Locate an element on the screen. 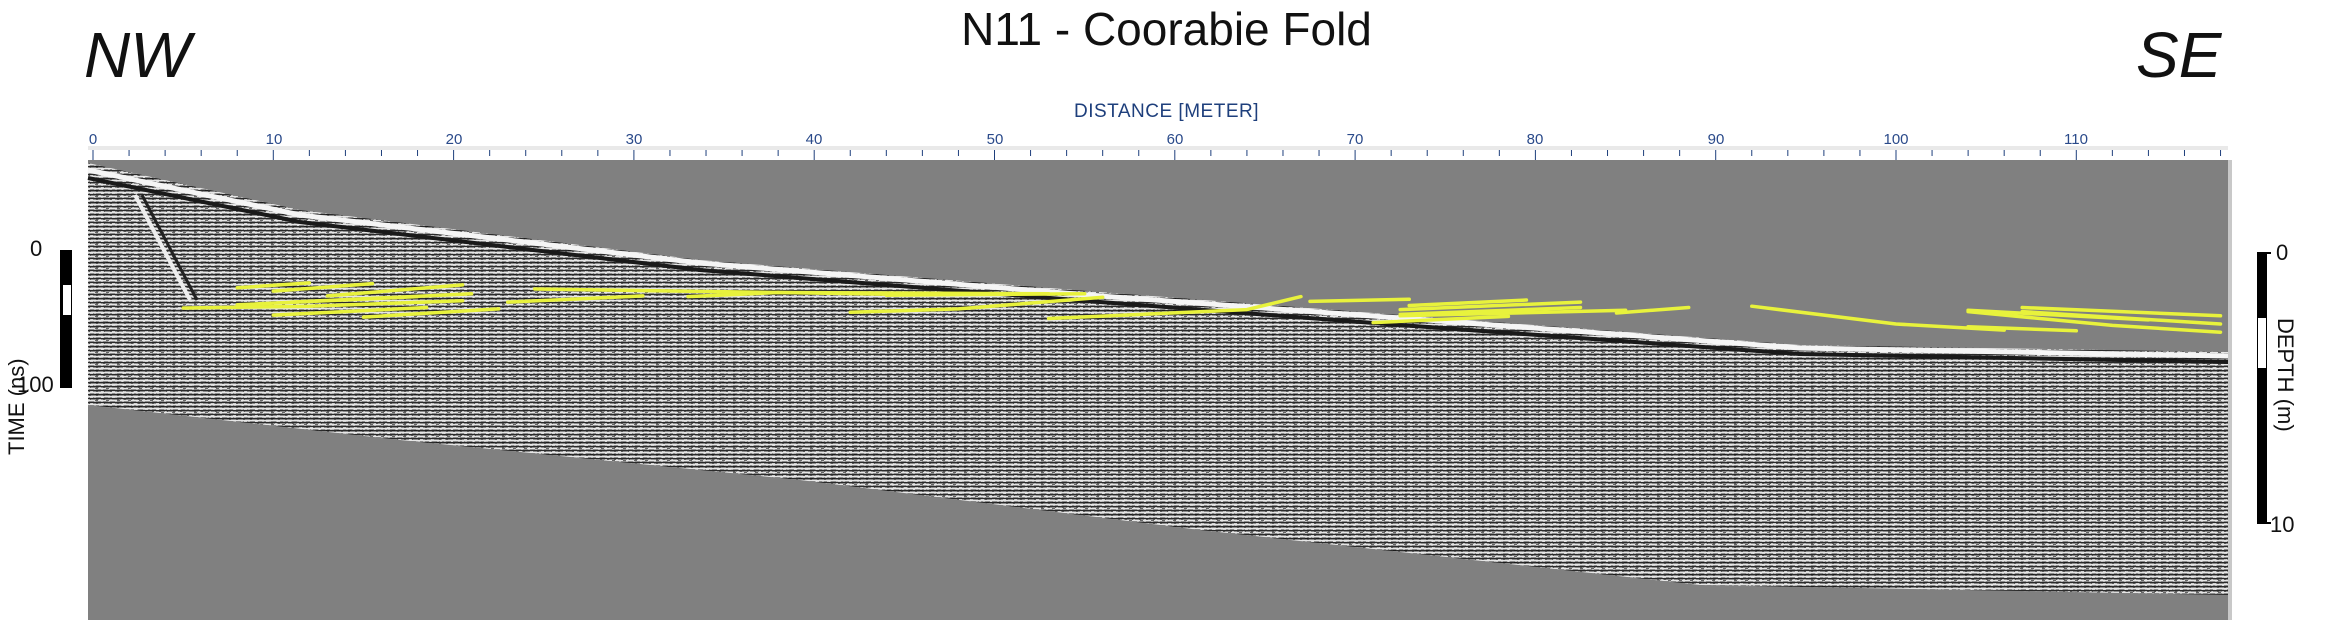  time-scale-axis is located at coordinates (61, 319).